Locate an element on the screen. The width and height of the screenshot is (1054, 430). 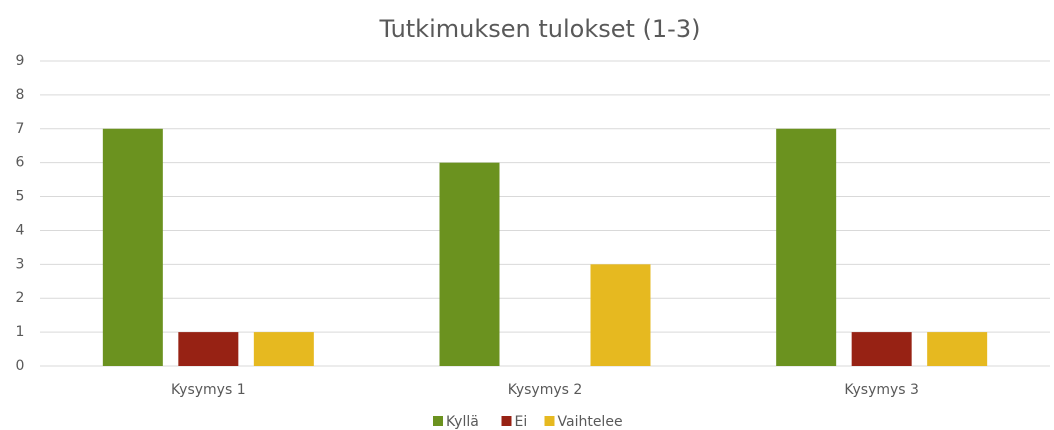
legend-label: Kyllä is located at coordinates (462, 422).